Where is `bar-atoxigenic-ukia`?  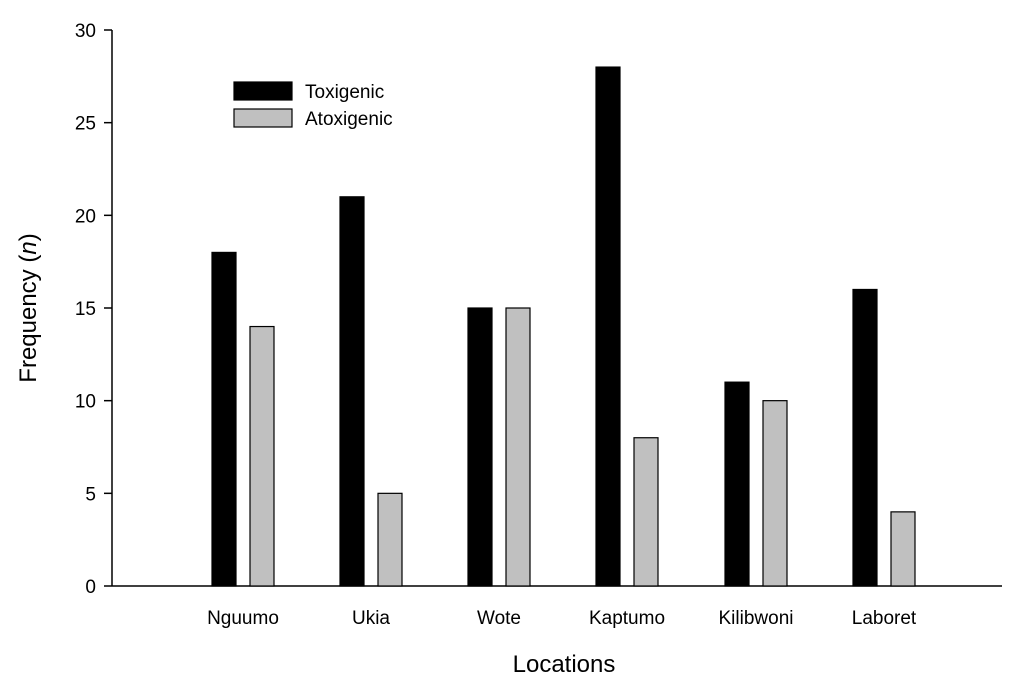 bar-atoxigenic-ukia is located at coordinates (390, 539).